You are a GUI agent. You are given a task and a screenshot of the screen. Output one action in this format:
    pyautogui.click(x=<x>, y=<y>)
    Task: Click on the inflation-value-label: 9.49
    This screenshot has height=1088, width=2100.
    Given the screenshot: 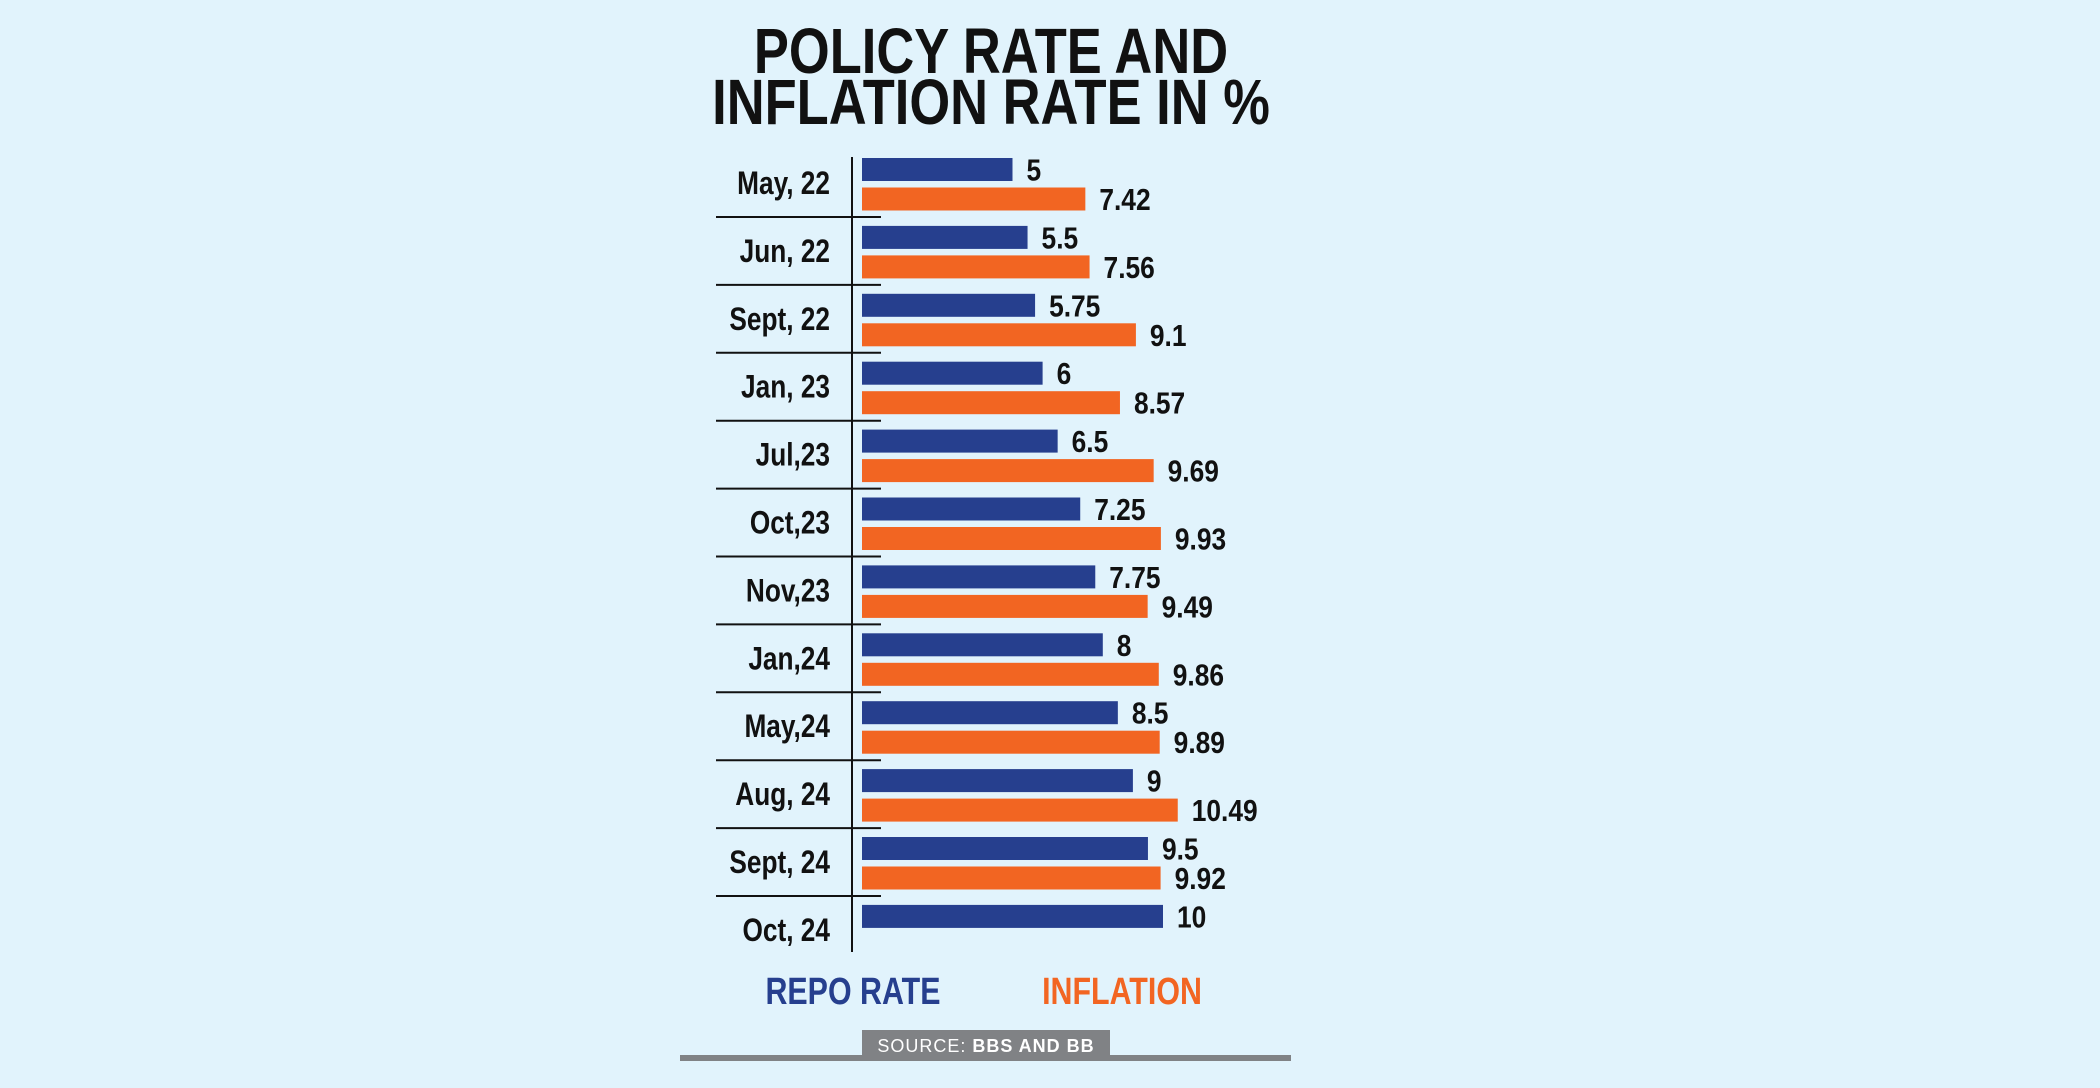 What is the action you would take?
    pyautogui.click(x=1187, y=607)
    